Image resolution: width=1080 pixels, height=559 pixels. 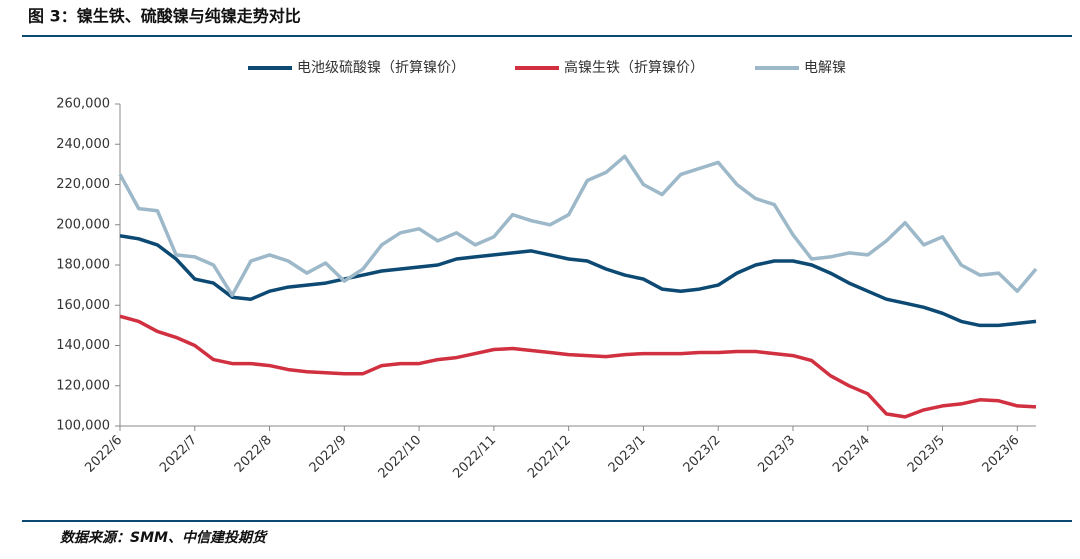 I want to click on series-line, so click(x=578, y=281).